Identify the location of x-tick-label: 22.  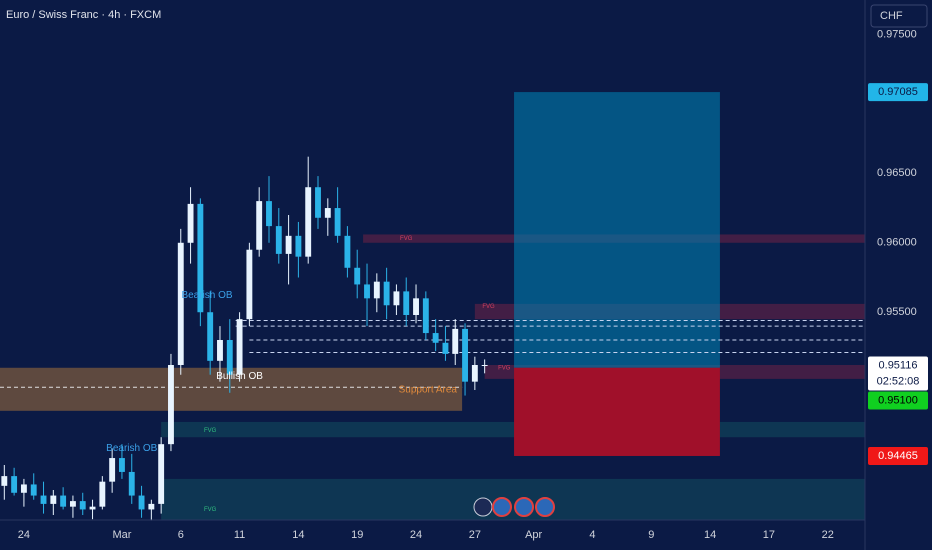
(828, 535).